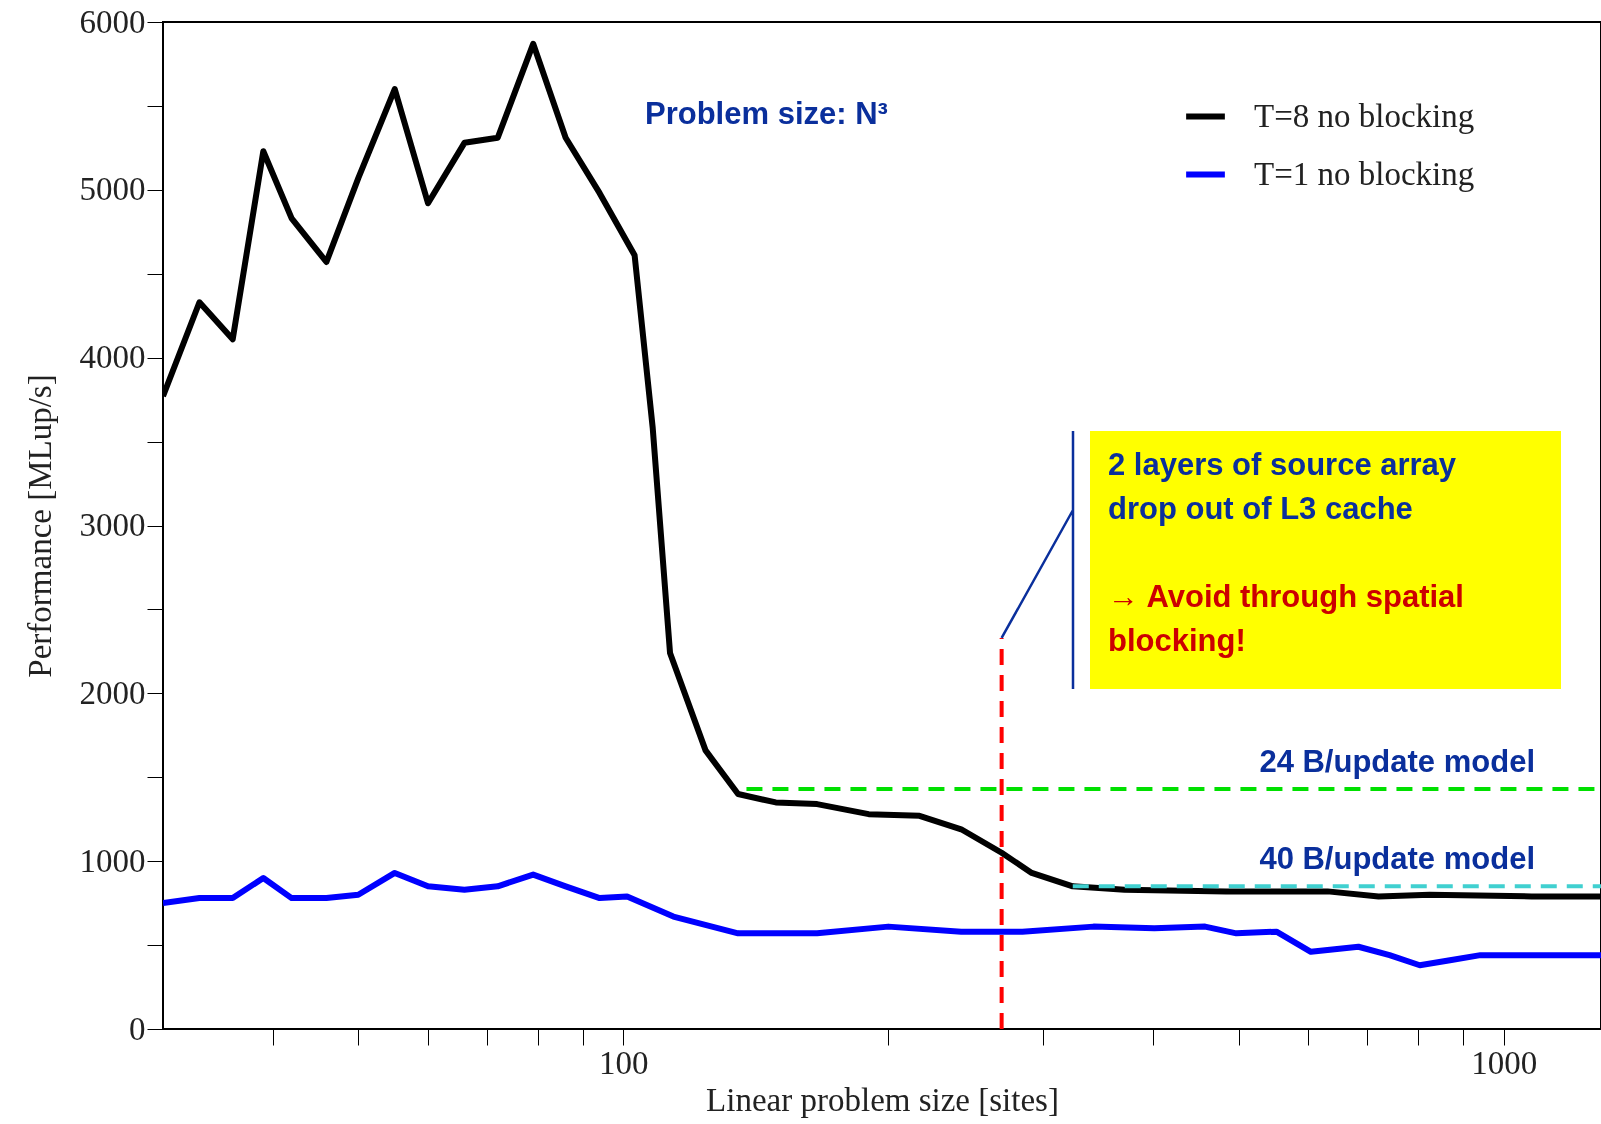 The image size is (1601, 1124). I want to click on y-axis-title: Performance [MLup/s], so click(39, 526).